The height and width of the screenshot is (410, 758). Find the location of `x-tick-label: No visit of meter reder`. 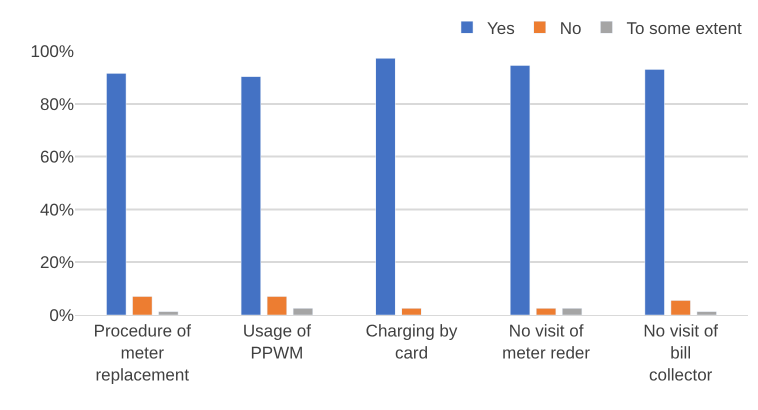

x-tick-label: No visit of meter reder is located at coordinates (546, 341).